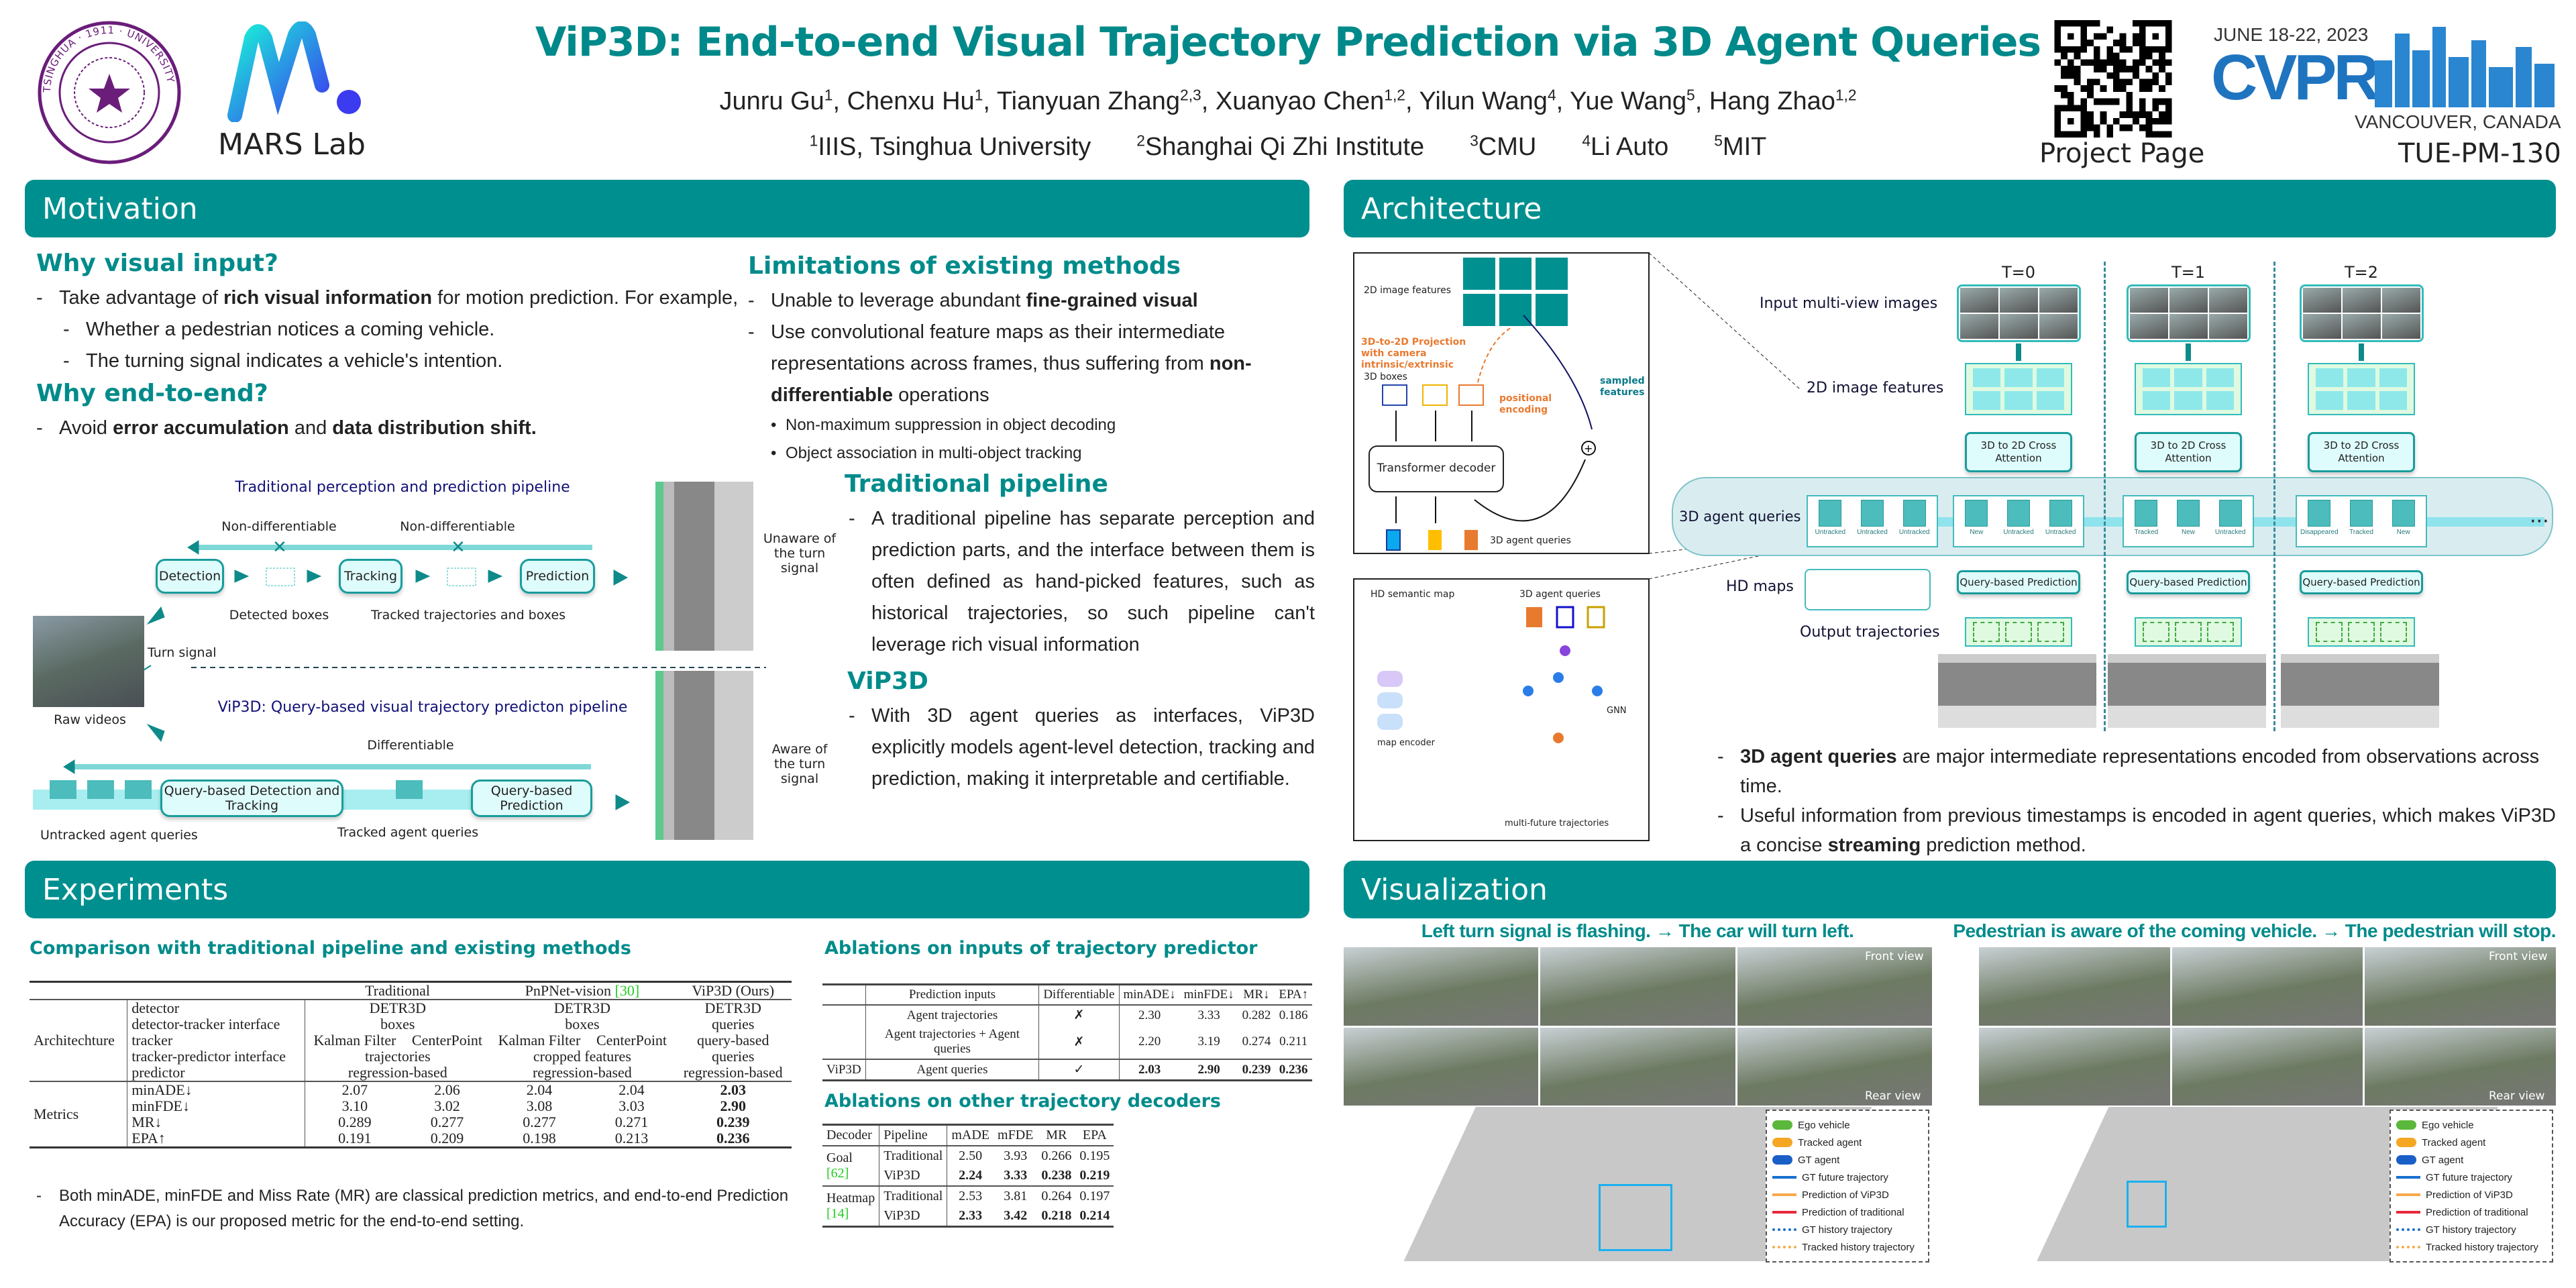  I want to click on label-sampled-features: sampled features, so click(1622, 387).